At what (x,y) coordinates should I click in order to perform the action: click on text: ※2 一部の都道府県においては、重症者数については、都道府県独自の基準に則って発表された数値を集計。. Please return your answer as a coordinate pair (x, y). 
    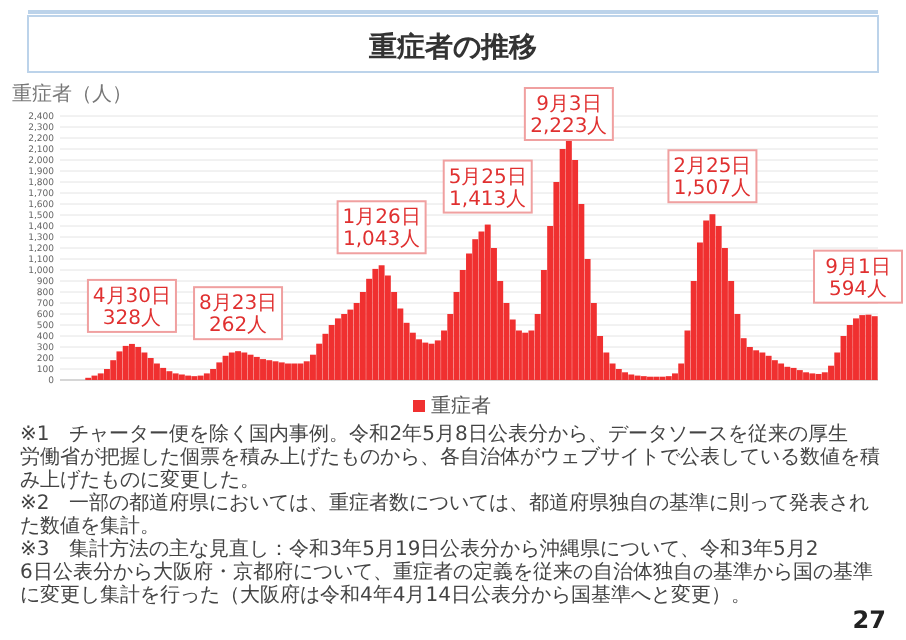
    Looking at the image, I should click on (445, 514).